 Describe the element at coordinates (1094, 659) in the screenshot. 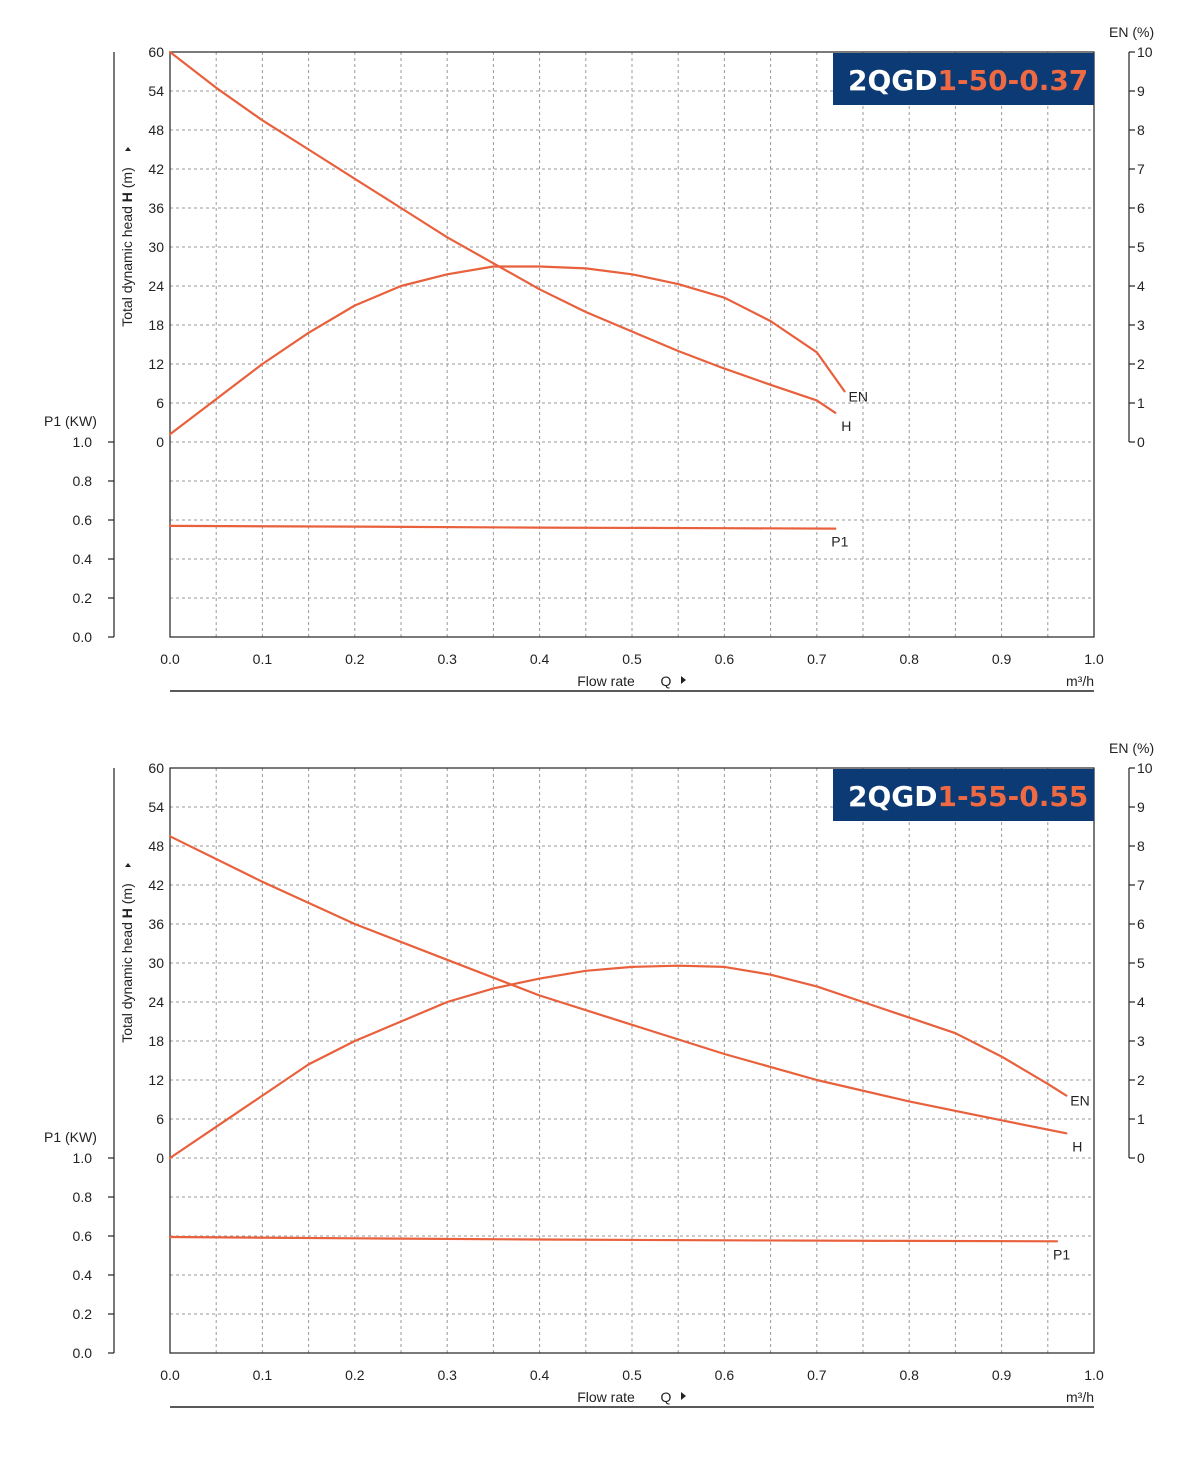

I see `x-tick-label: 1.0` at that location.